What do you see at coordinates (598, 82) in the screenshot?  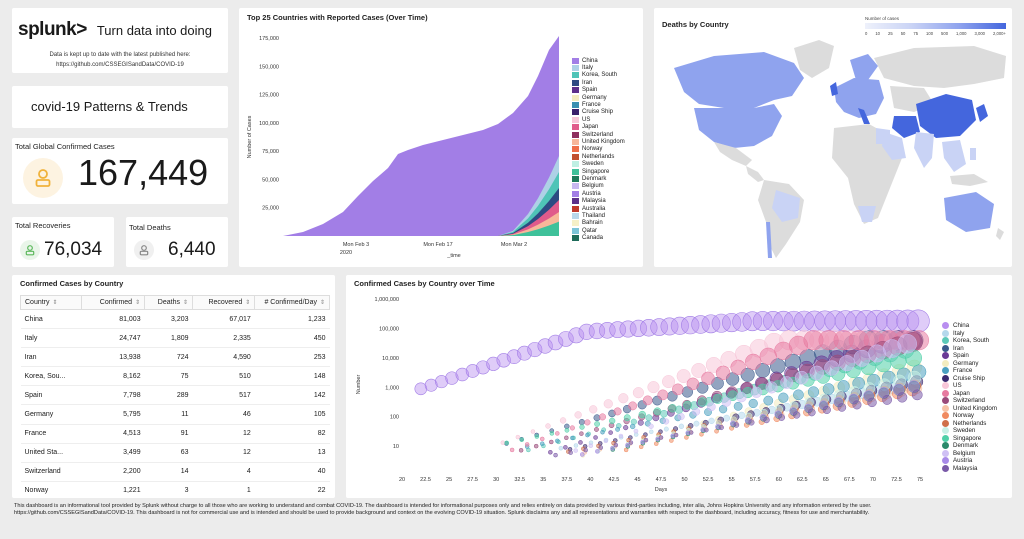 I see `area-legend-item: Iran` at bounding box center [598, 82].